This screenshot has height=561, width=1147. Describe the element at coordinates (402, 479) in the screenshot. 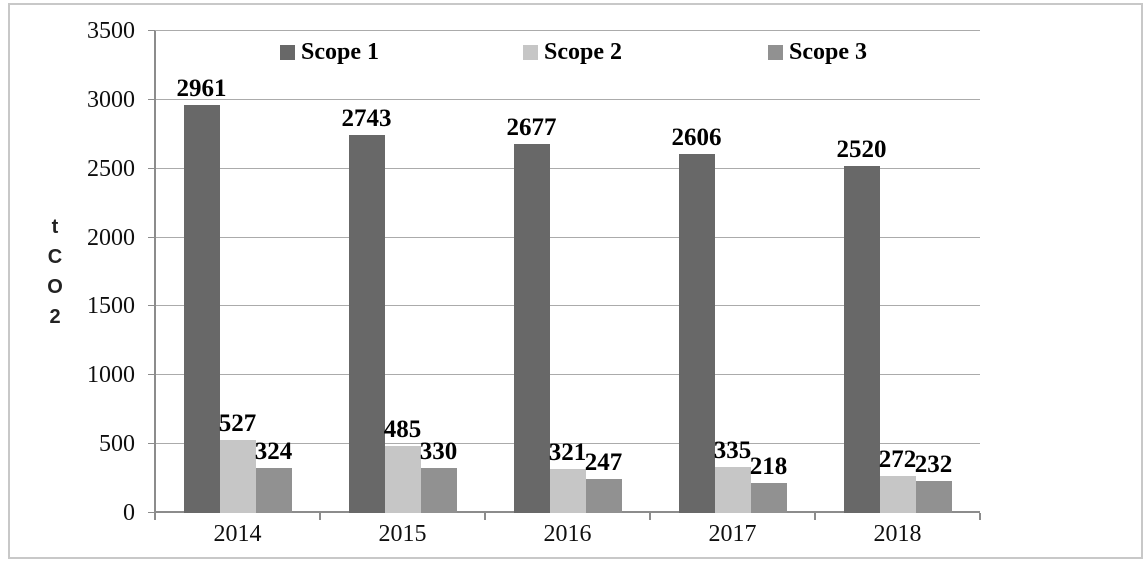

I see `bar-scope-2-2015` at that location.